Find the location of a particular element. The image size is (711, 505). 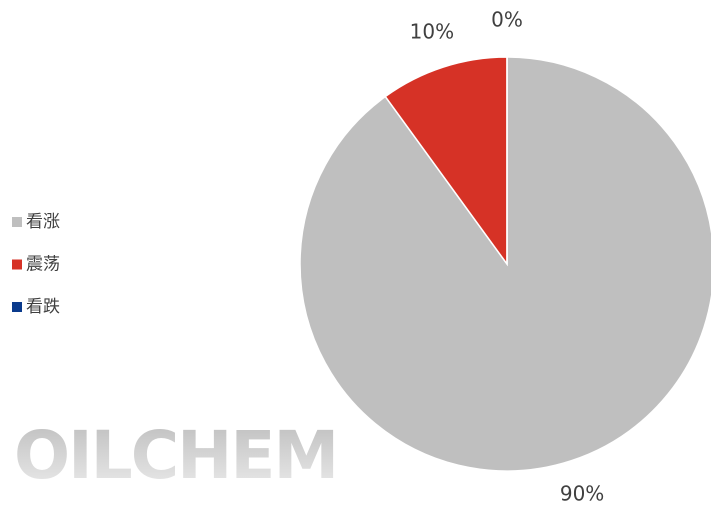

data-label: 10% is located at coordinates (432, 31).